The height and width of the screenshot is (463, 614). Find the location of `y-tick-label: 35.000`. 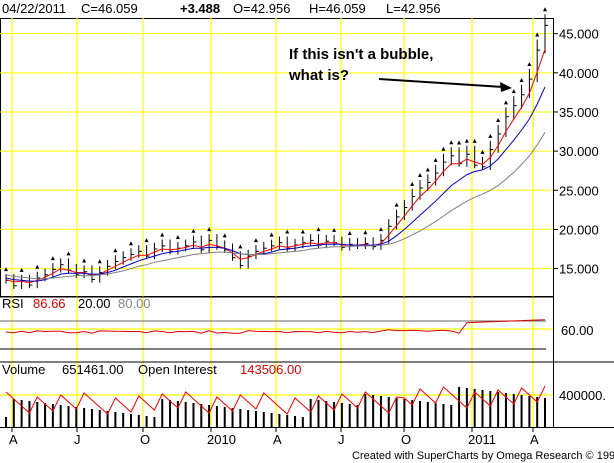

y-tick-label: 35.000 is located at coordinates (579, 112).